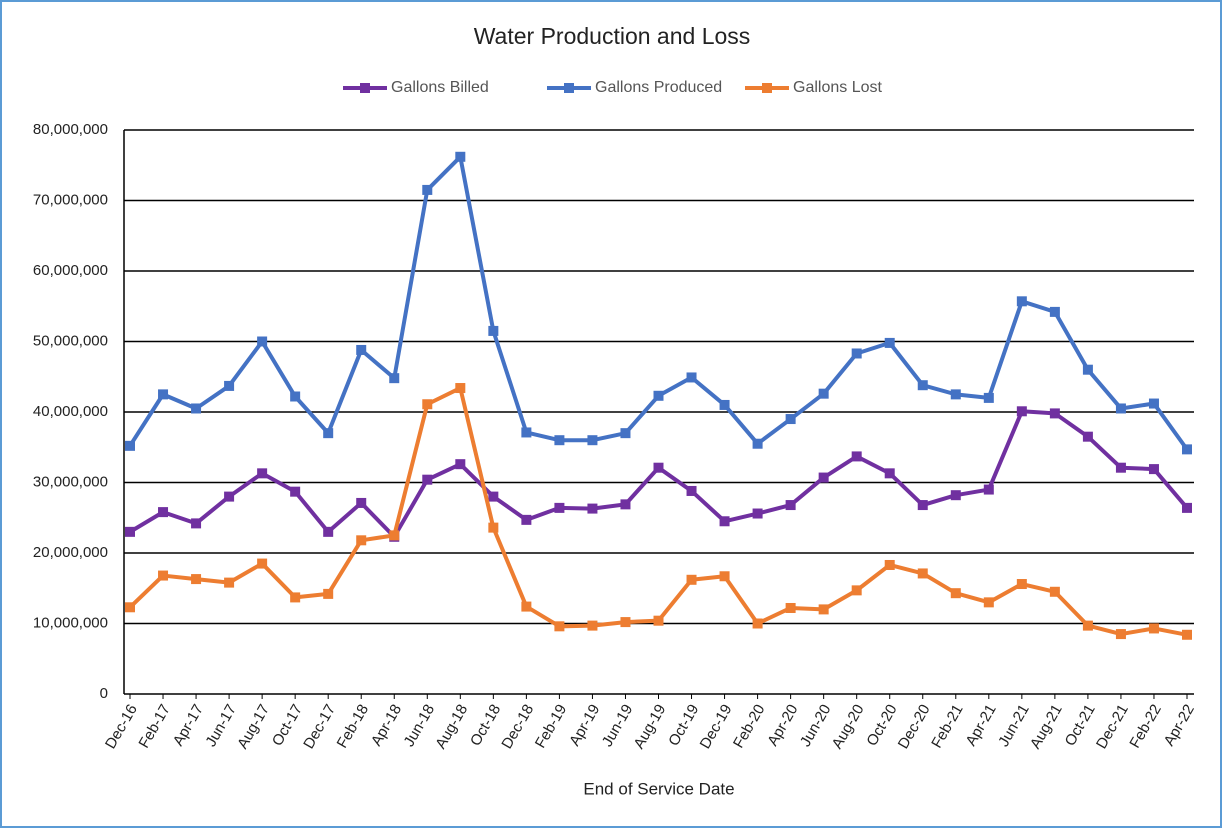 This screenshot has width=1222, height=828. What do you see at coordinates (612, 36) in the screenshot?
I see `chart-title: Water Production and Loss` at bounding box center [612, 36].